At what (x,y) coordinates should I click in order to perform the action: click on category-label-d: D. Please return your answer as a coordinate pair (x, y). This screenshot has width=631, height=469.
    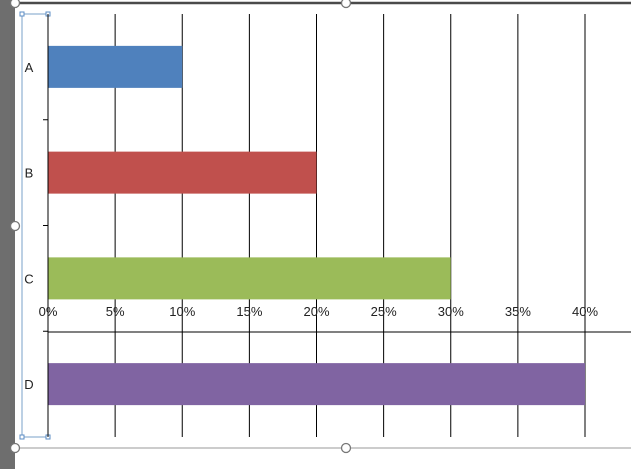
    Looking at the image, I should click on (28, 384).